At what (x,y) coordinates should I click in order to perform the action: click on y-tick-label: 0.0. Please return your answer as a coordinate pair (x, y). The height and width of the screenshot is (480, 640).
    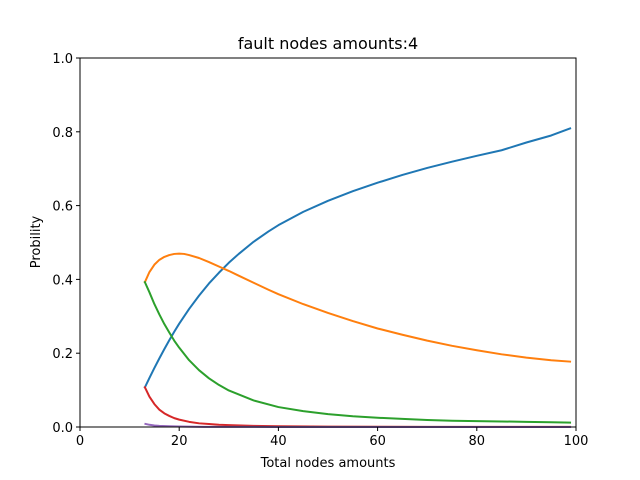
    Looking at the image, I should click on (62, 428).